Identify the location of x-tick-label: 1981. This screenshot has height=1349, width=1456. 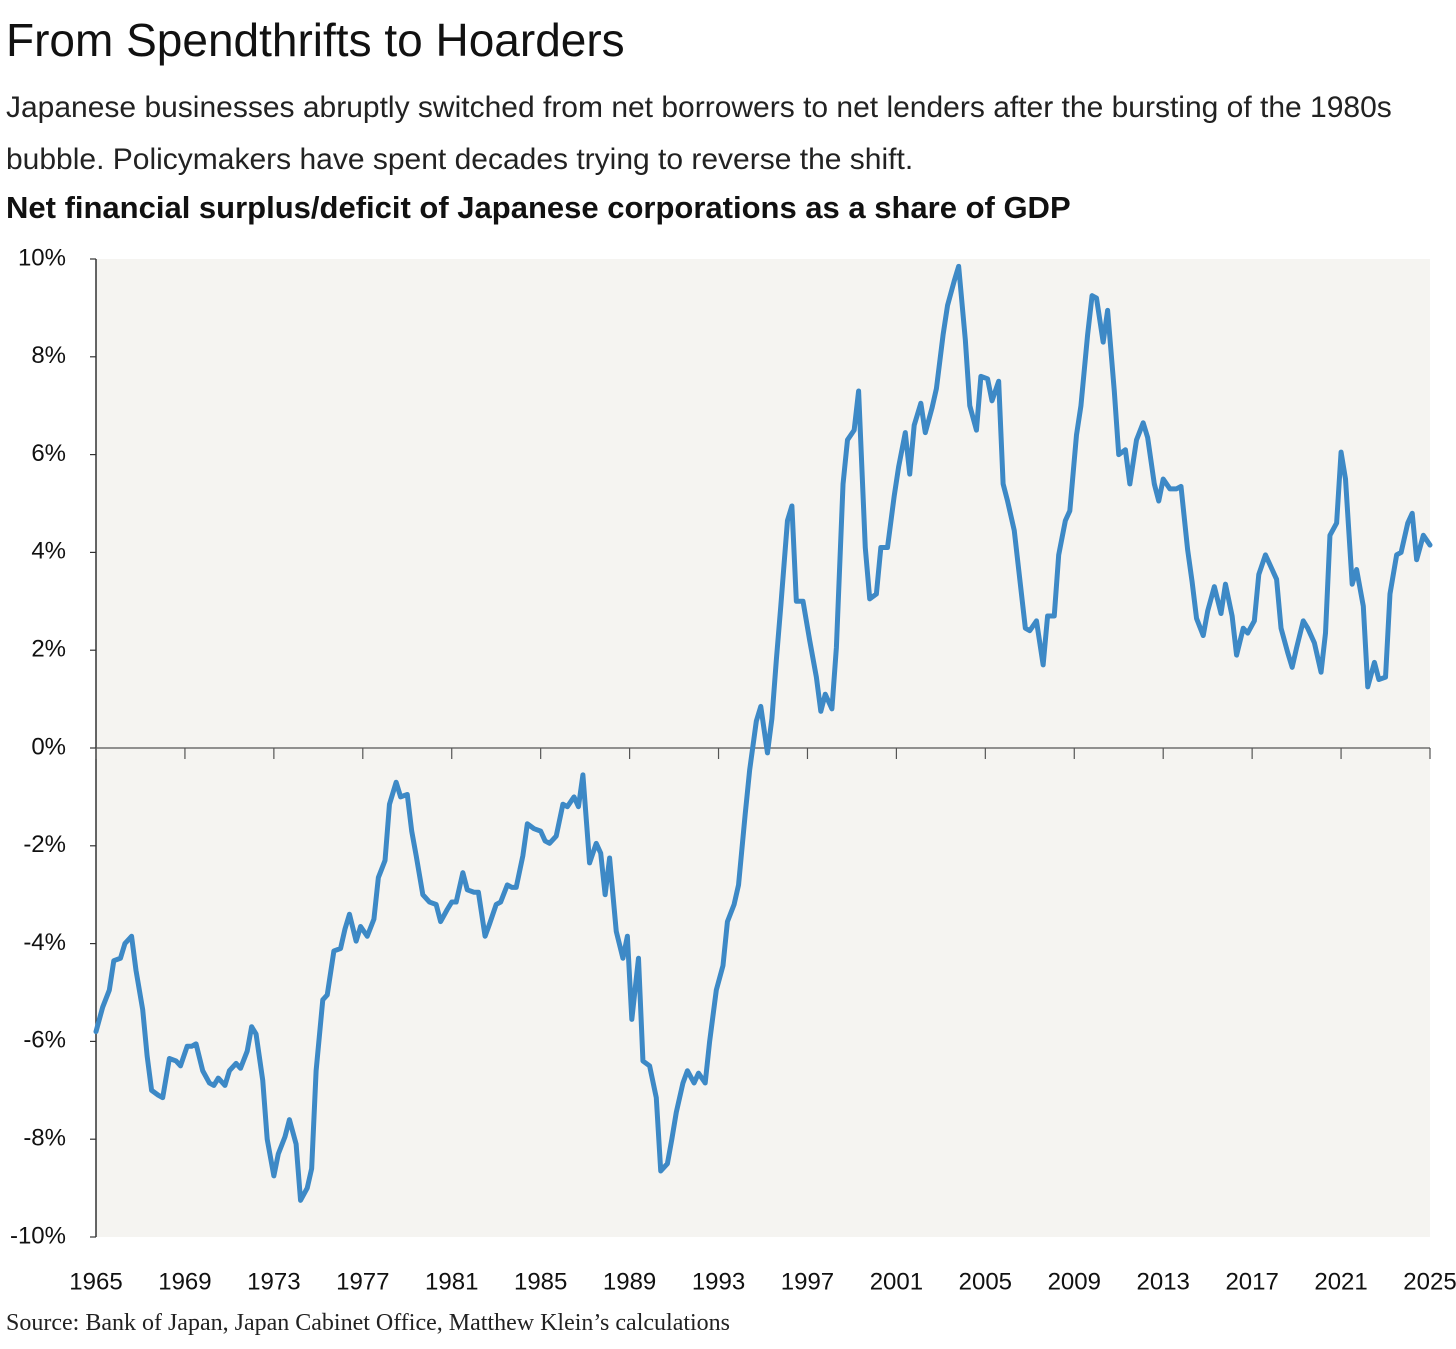
(451, 1281).